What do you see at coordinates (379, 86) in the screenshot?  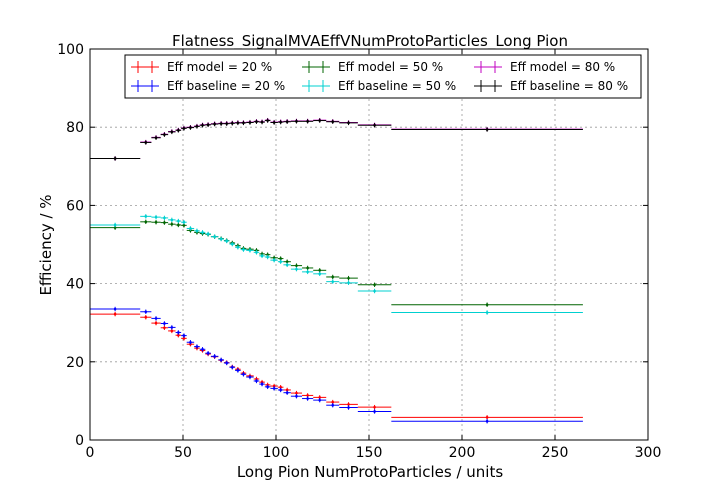 I see `legend-entry: Eff baseline = 50 %` at bounding box center [379, 86].